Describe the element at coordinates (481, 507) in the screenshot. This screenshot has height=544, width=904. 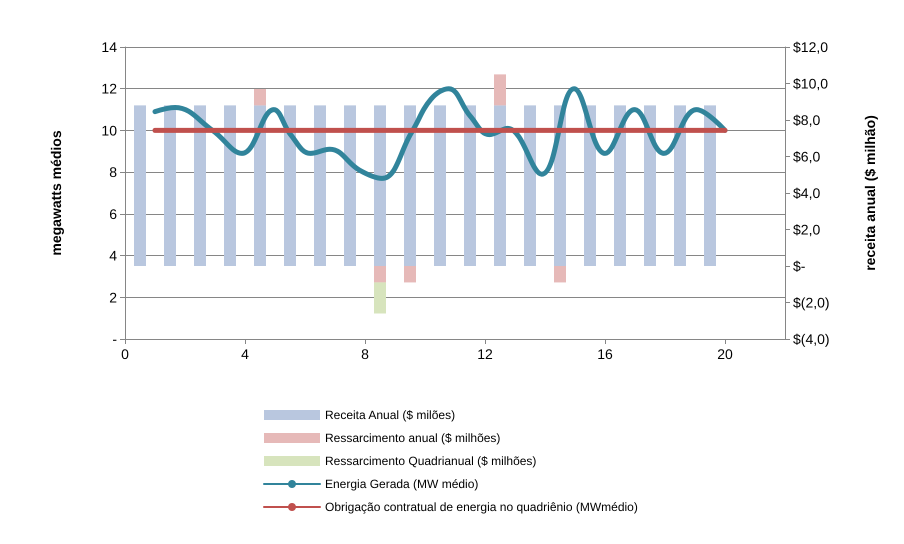
I see `legend-label: Obrigação contratual de energia no quadriênio (MWmédio)` at that location.